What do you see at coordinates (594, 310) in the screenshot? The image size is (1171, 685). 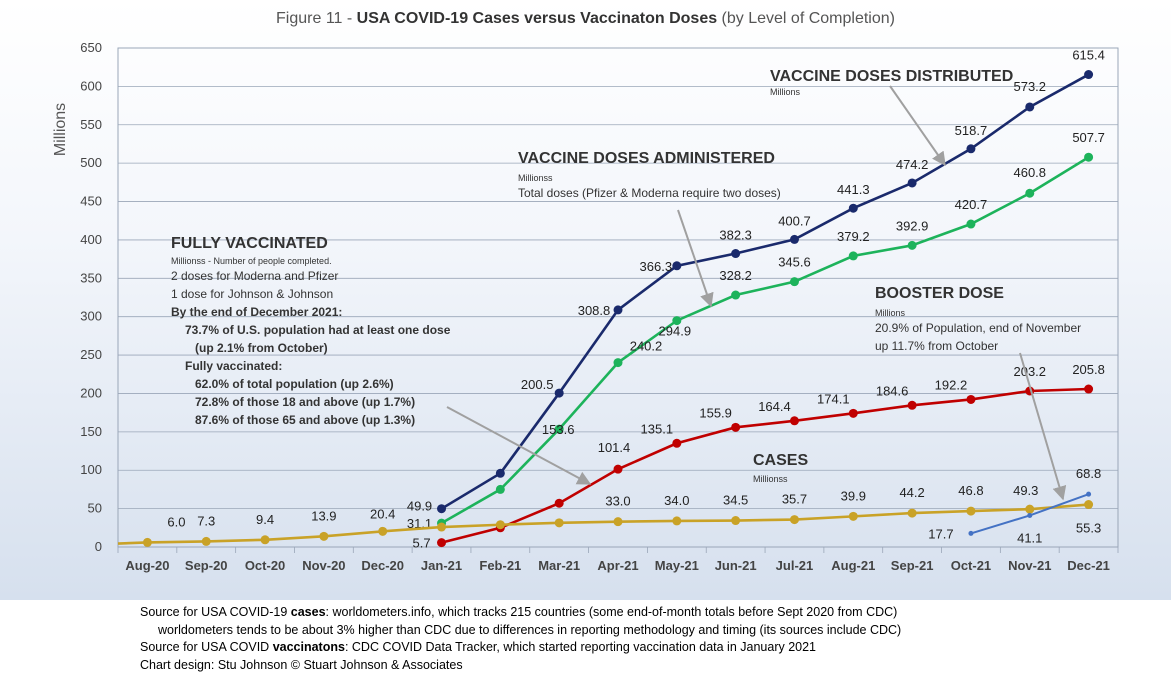 I see `data-label-distributed: 308.8` at bounding box center [594, 310].